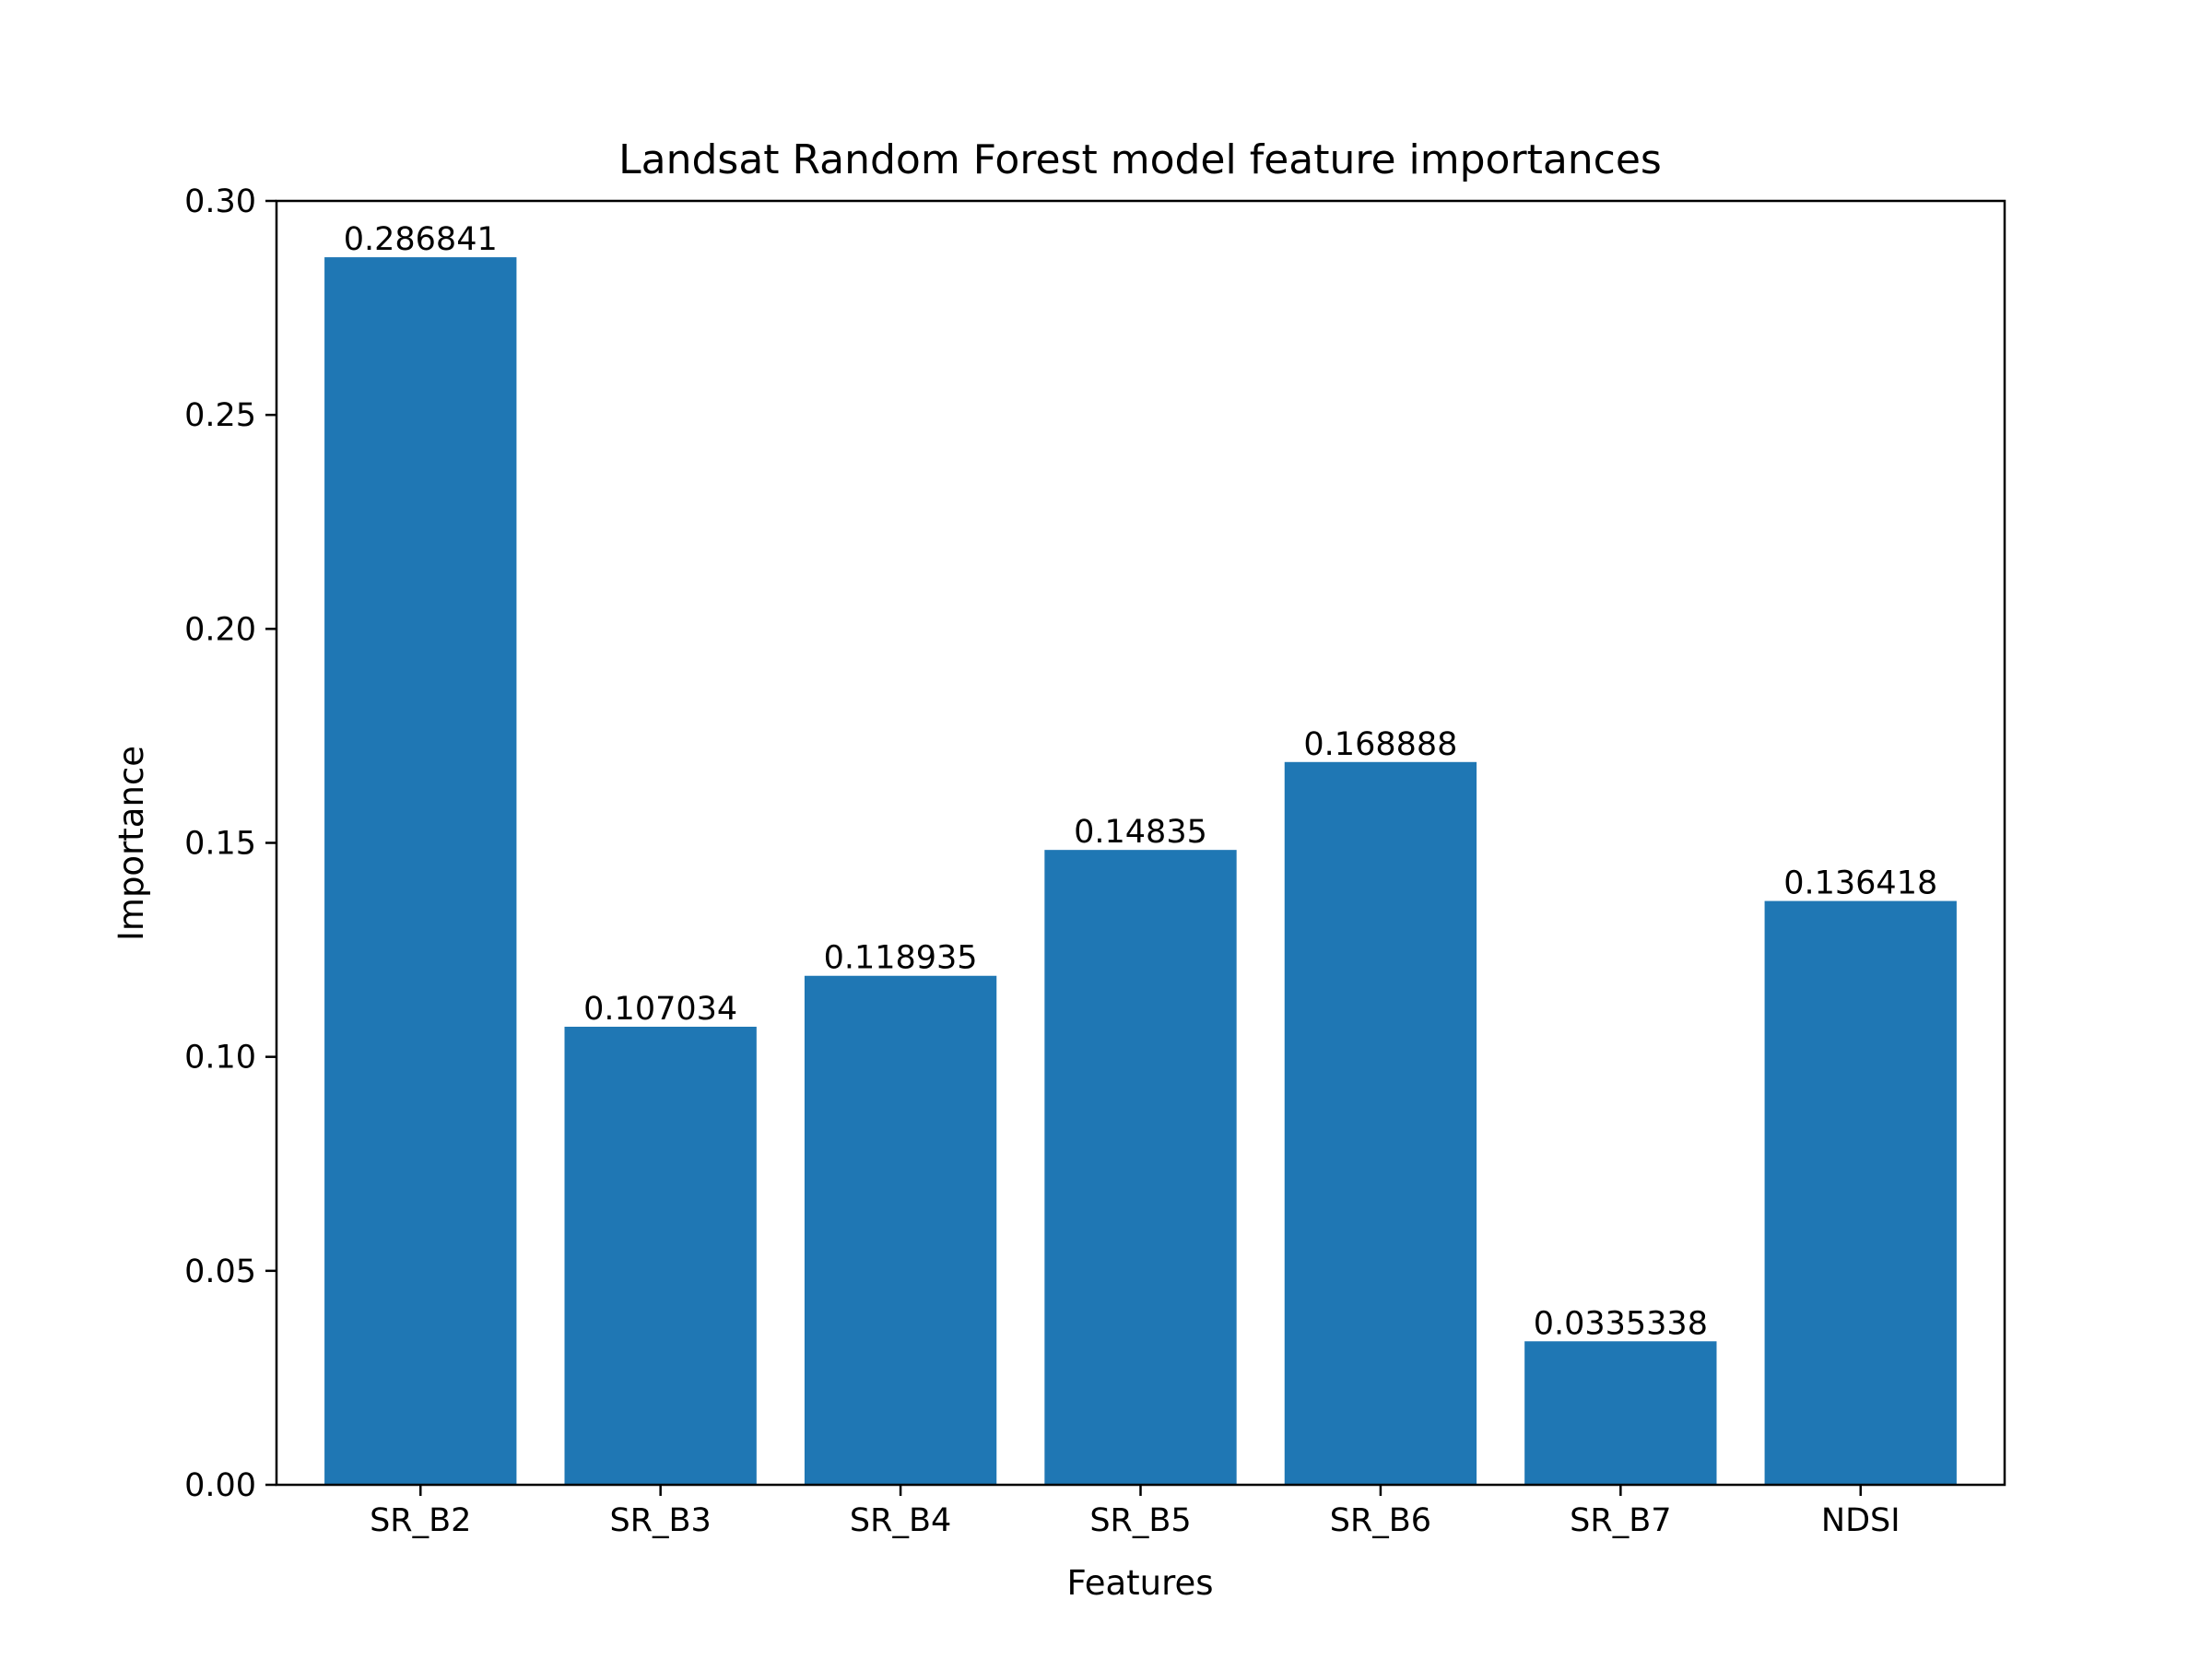 This screenshot has width=2212, height=1659. What do you see at coordinates (661, 1520) in the screenshot?
I see `x-tick-label-sr-b3: SR_B3` at bounding box center [661, 1520].